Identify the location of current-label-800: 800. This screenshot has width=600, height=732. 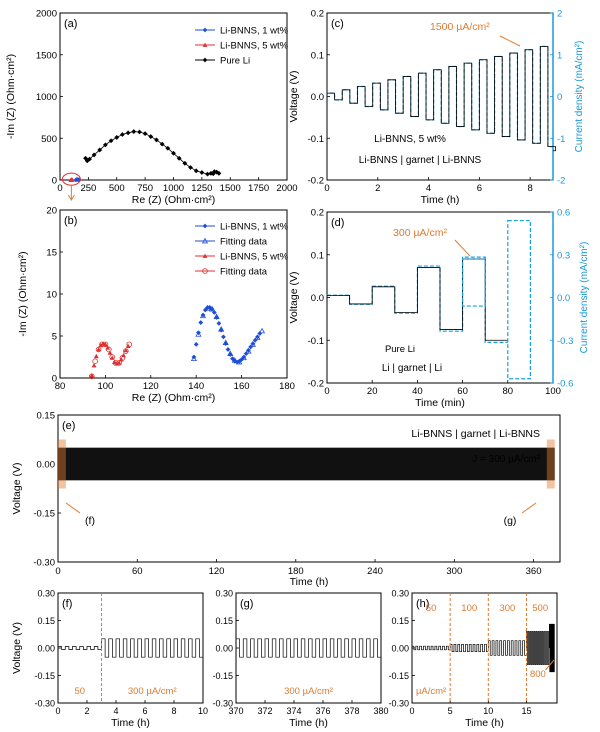
(538, 674).